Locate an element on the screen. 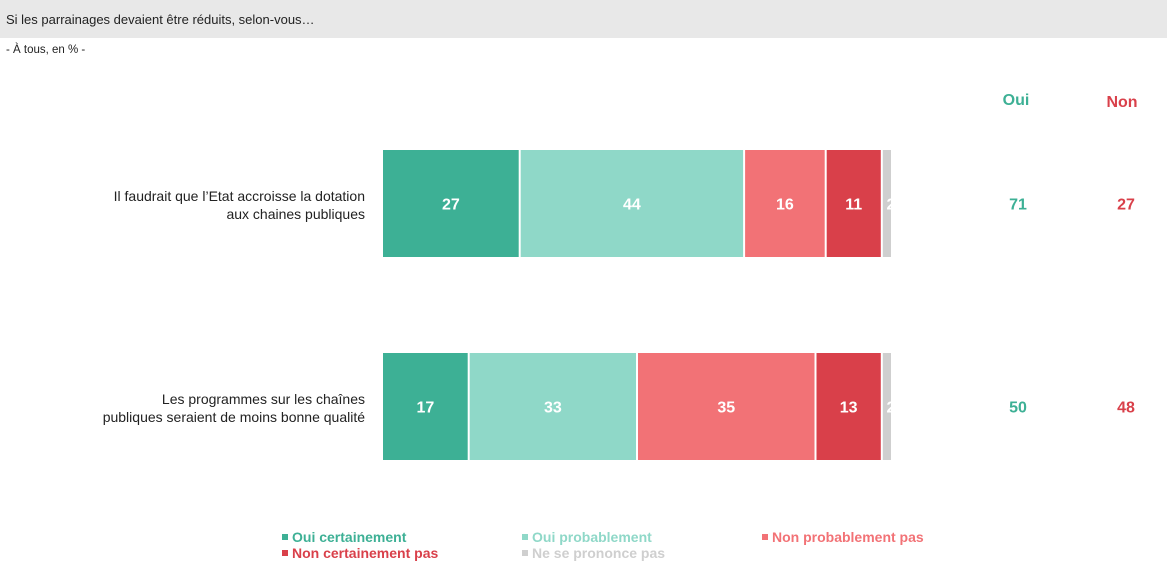  bar-value-label-row2-ne-se-prononce-pas: 2 is located at coordinates (891, 408).